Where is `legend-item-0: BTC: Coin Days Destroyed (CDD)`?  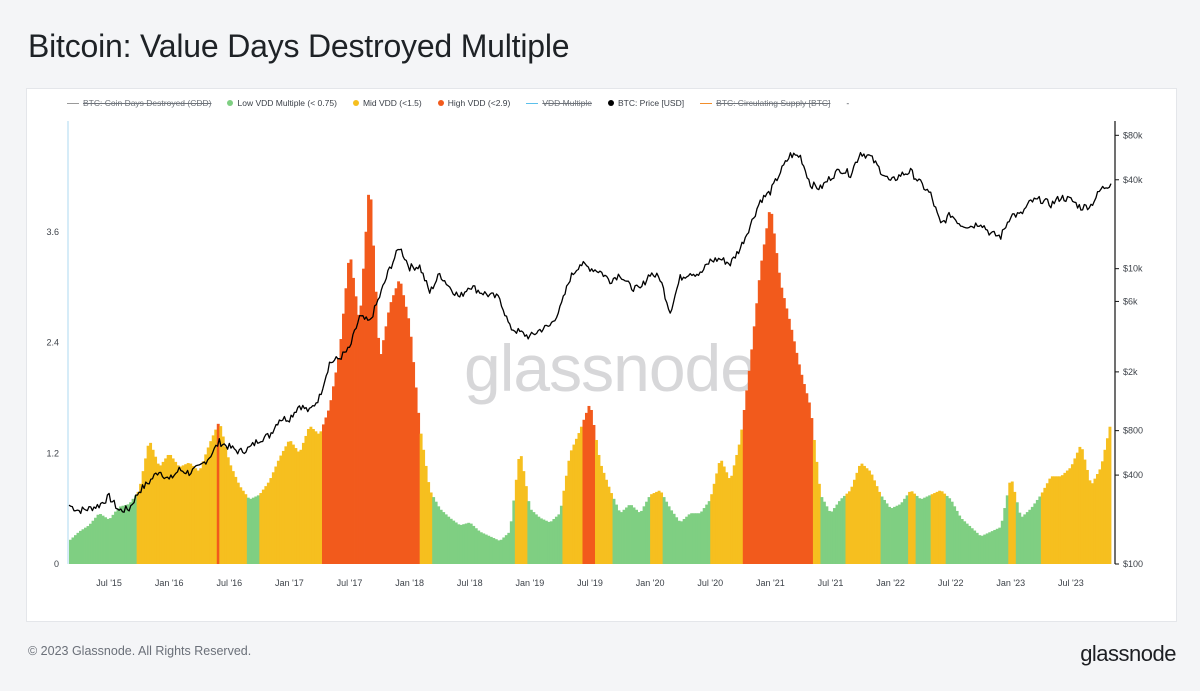 legend-item-0: BTC: Coin Days Destroyed (CDD) is located at coordinates (139, 103).